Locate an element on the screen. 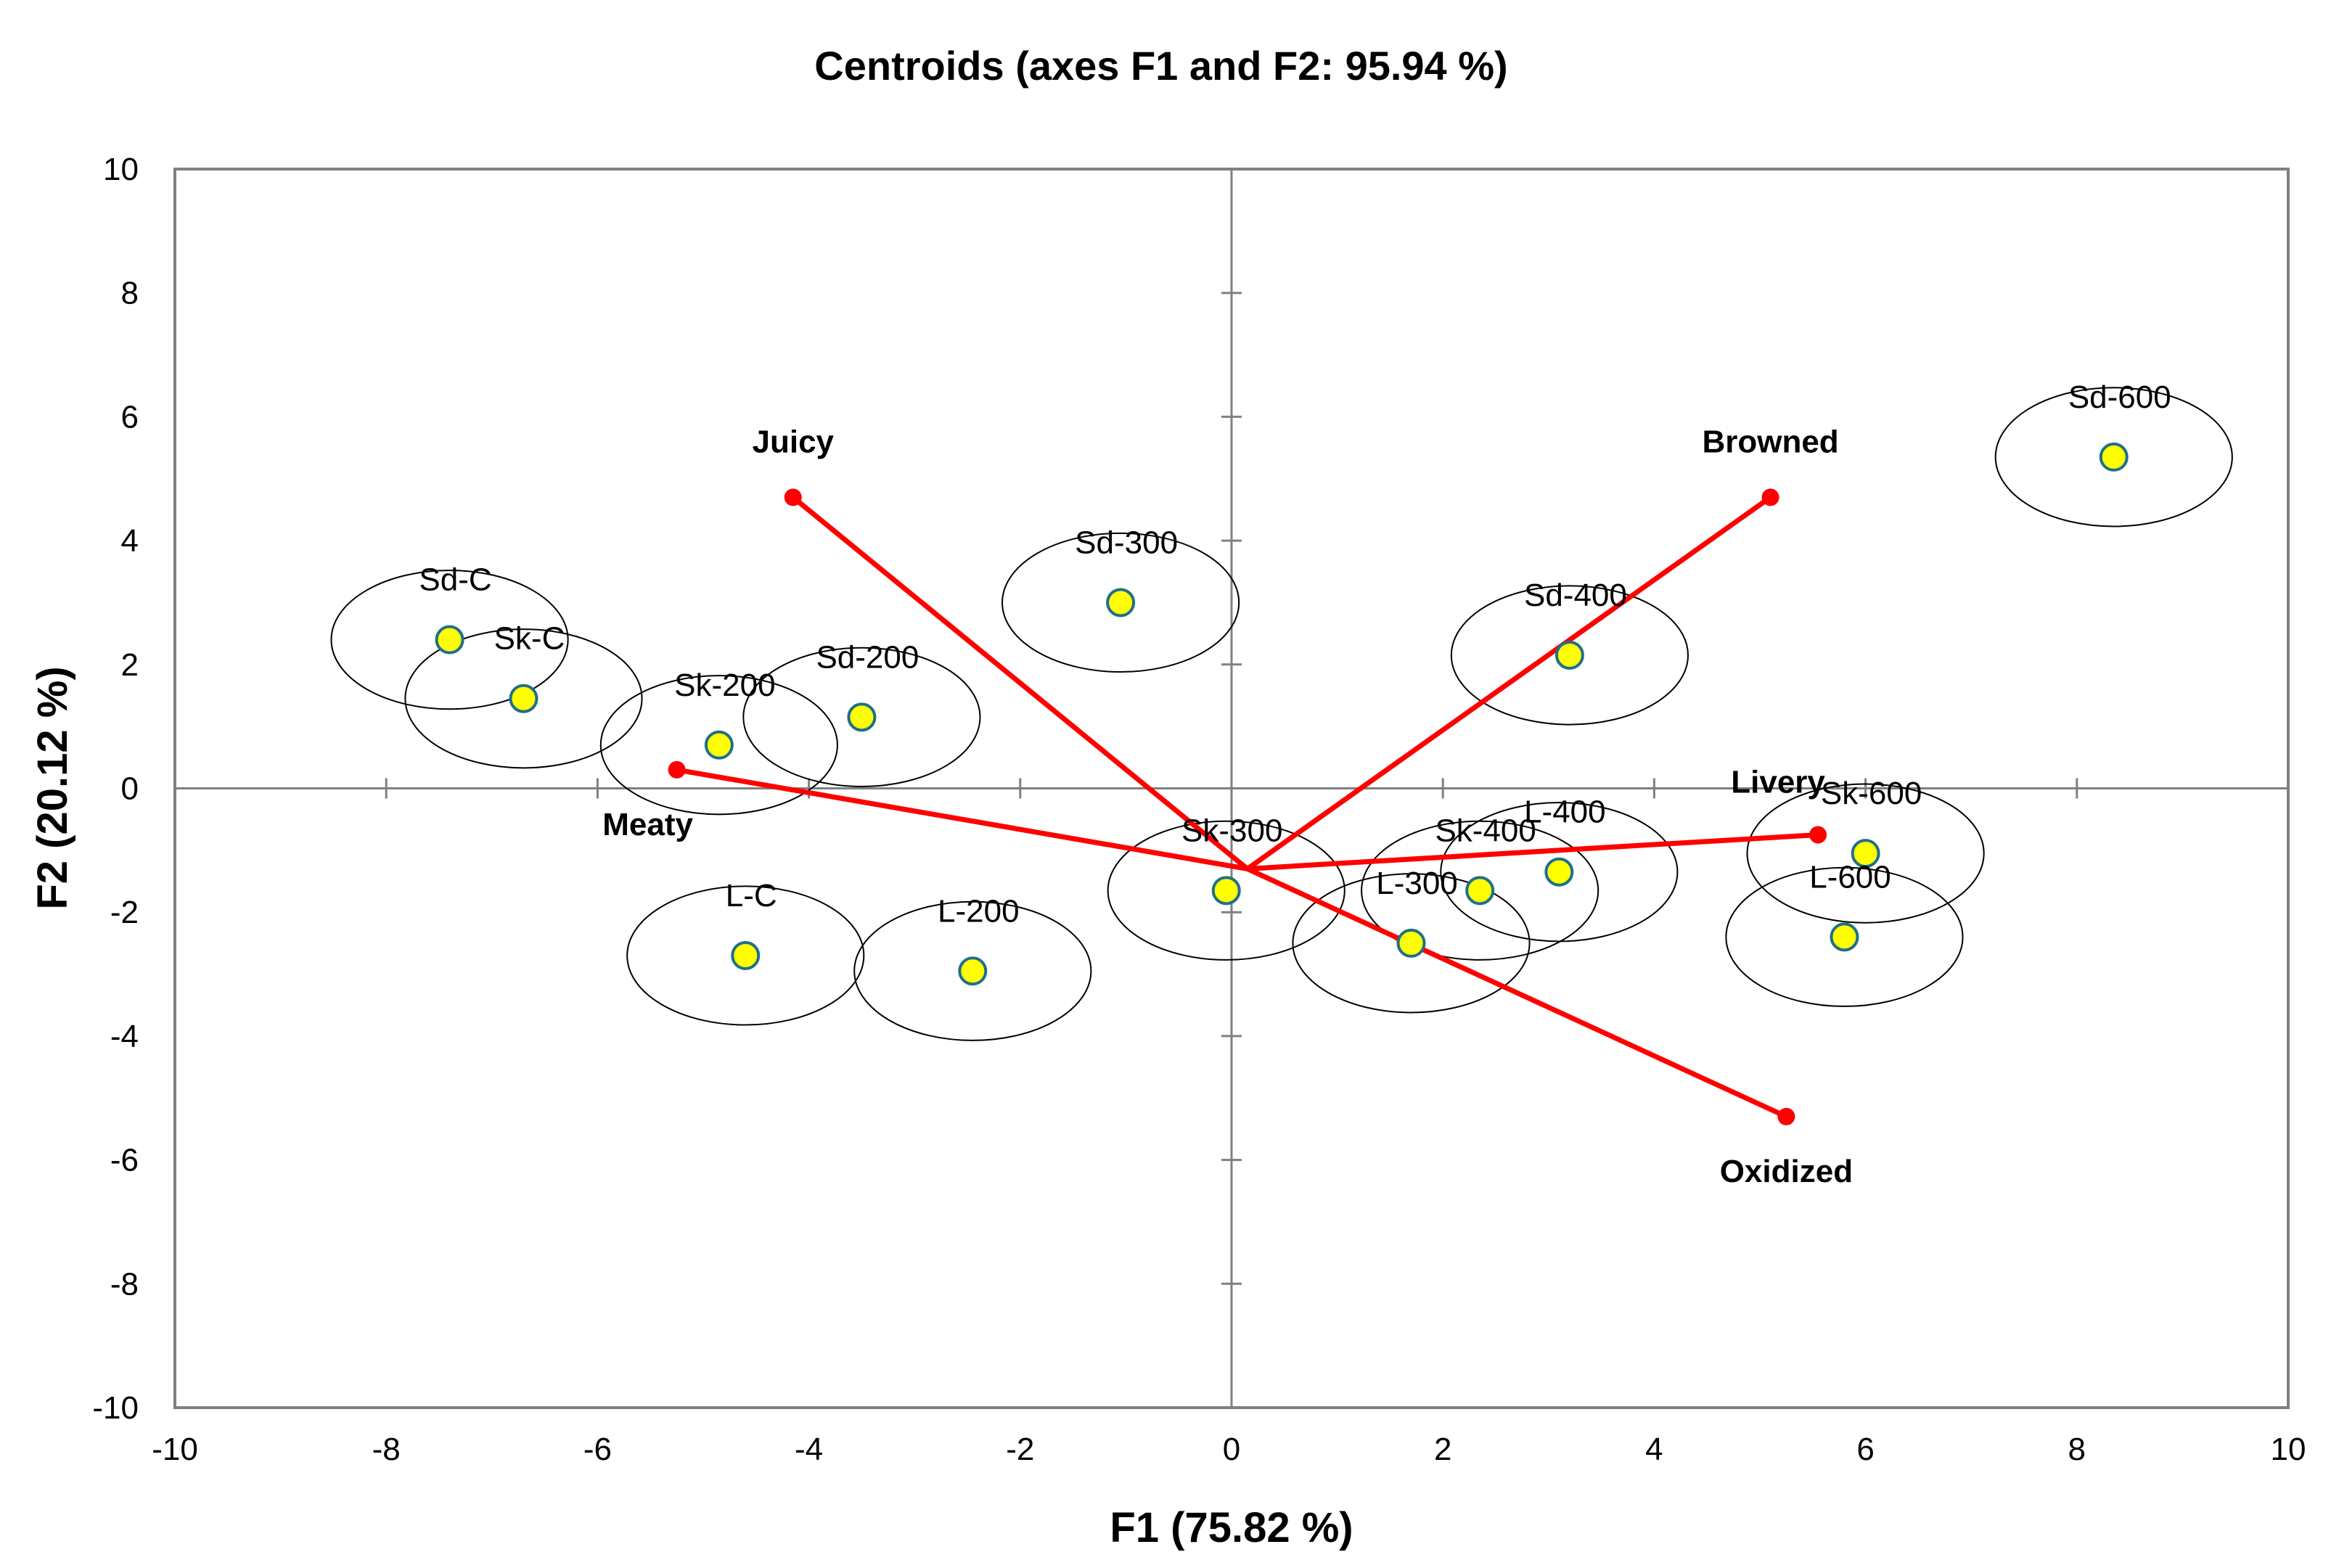 This screenshot has height=1568, width=2339. vector-label: Meaty is located at coordinates (647, 824).